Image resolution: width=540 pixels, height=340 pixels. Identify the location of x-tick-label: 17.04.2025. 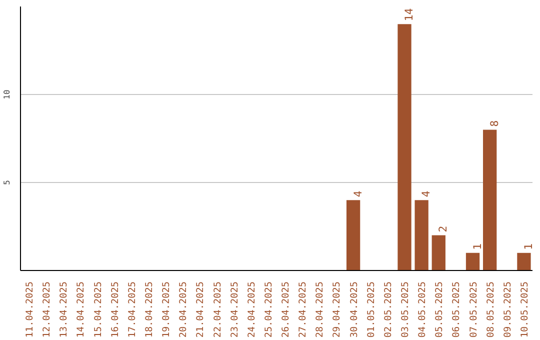
(132, 309).